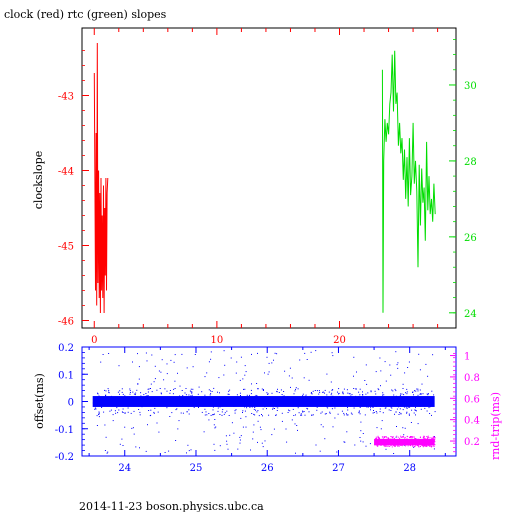 The height and width of the screenshot is (512, 512). What do you see at coordinates (94, 340) in the screenshot?
I see `top-x-tick-label: 0` at bounding box center [94, 340].